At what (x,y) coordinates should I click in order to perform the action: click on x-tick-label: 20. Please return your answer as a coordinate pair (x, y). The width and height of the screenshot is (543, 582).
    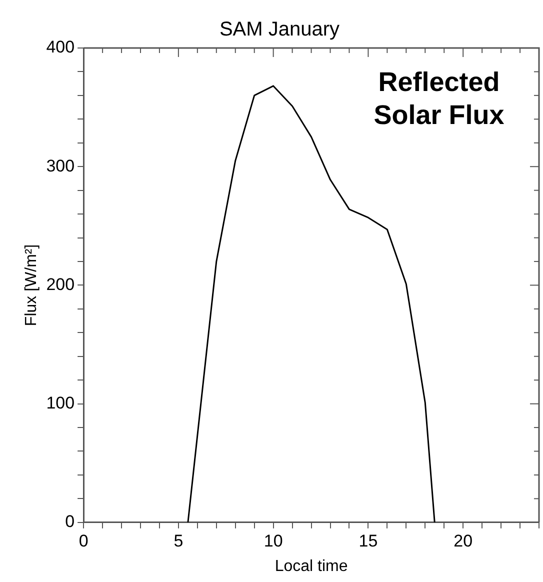
    Looking at the image, I should click on (463, 540).